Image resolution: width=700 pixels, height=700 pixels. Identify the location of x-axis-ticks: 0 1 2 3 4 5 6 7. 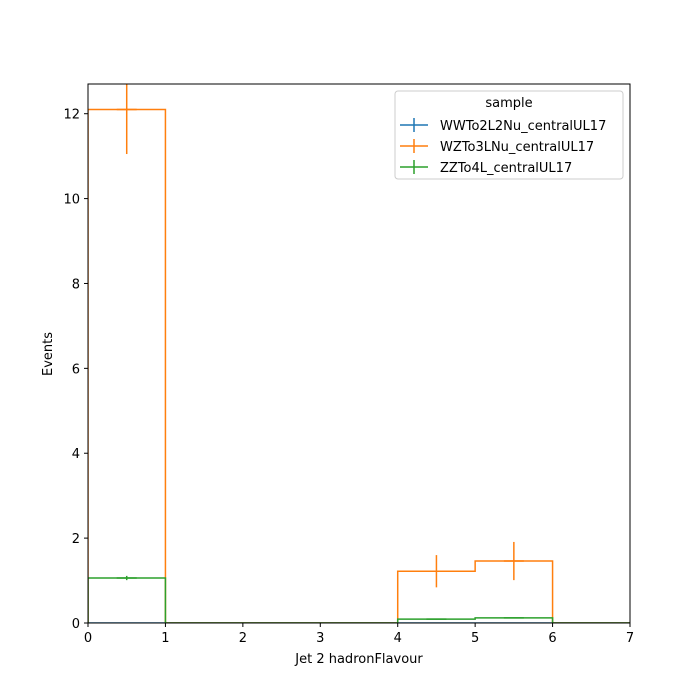
(359, 634).